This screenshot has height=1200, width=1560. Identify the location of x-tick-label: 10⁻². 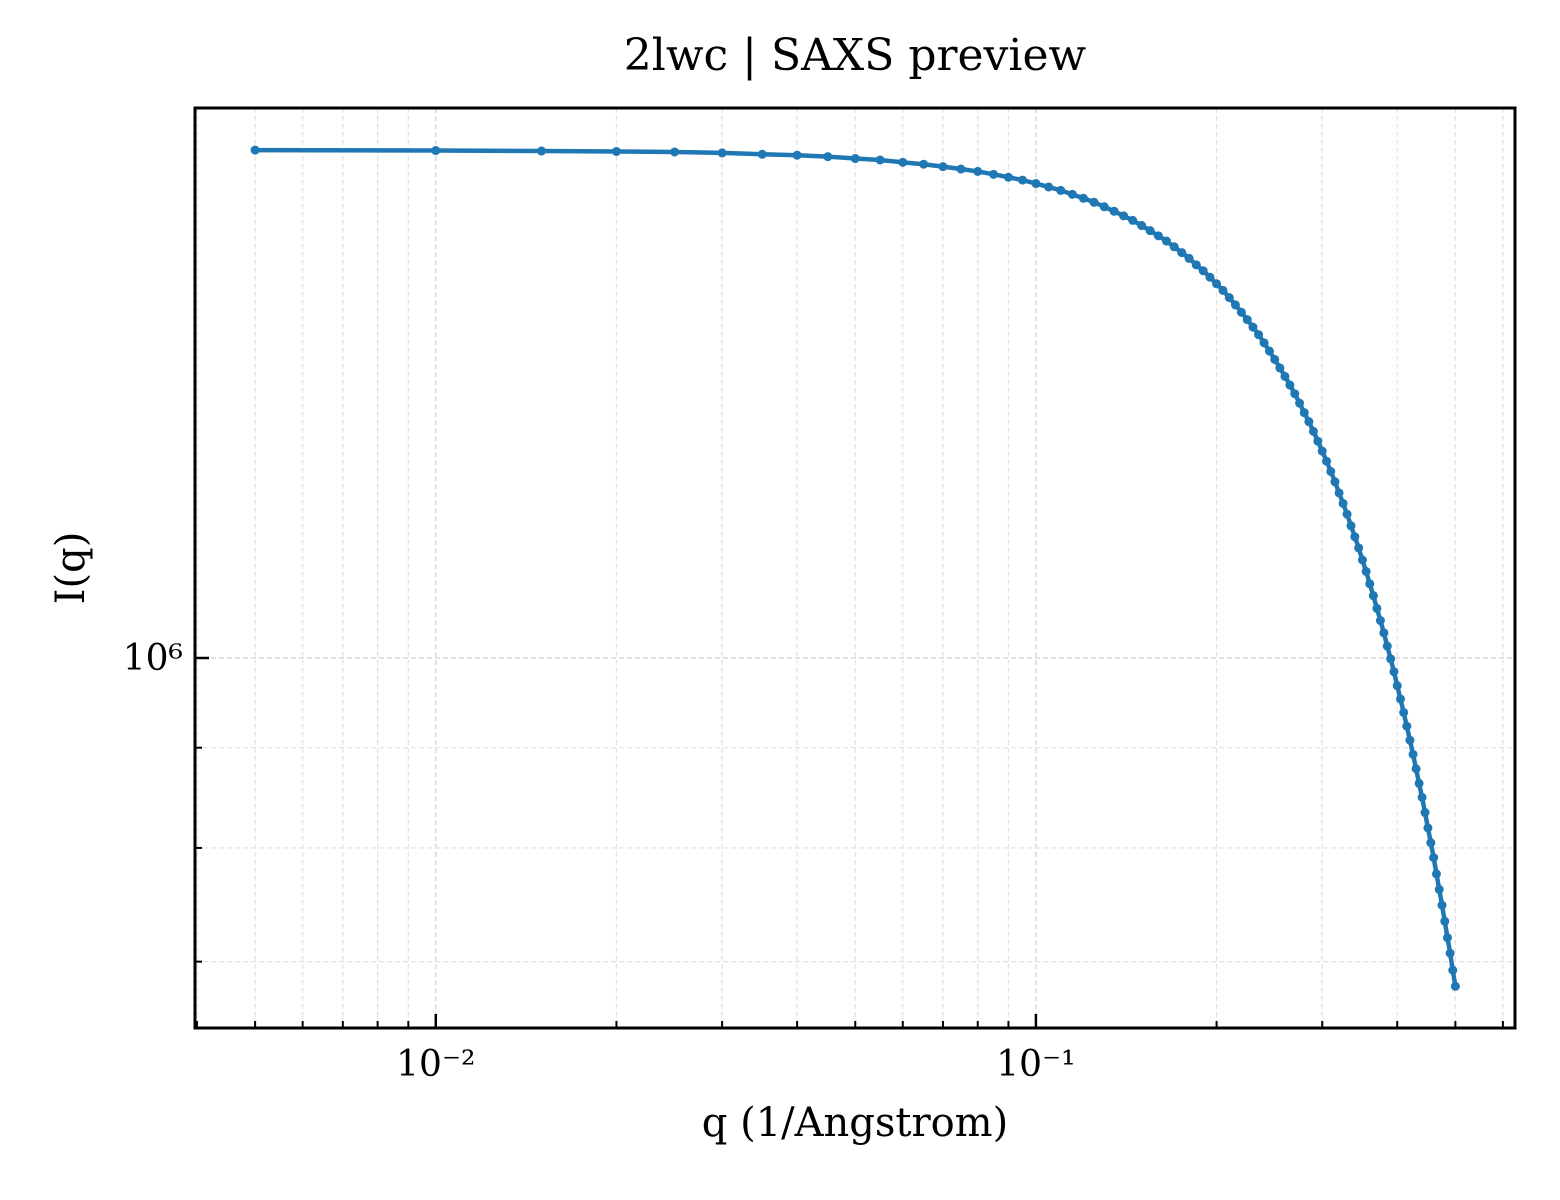
(435, 1064).